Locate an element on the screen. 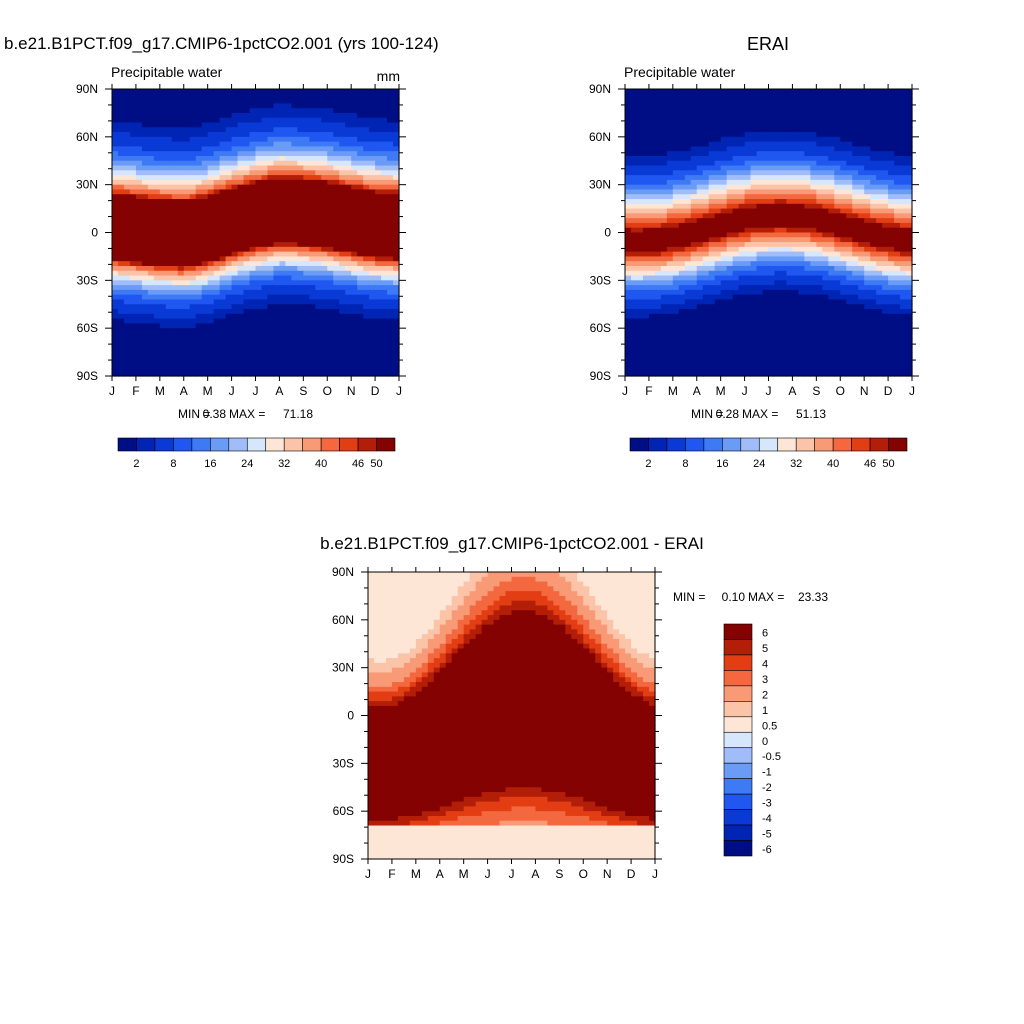 Image resolution: width=1024 pixels, height=1024 pixels. model-colorbar-label: 16 is located at coordinates (210, 464).